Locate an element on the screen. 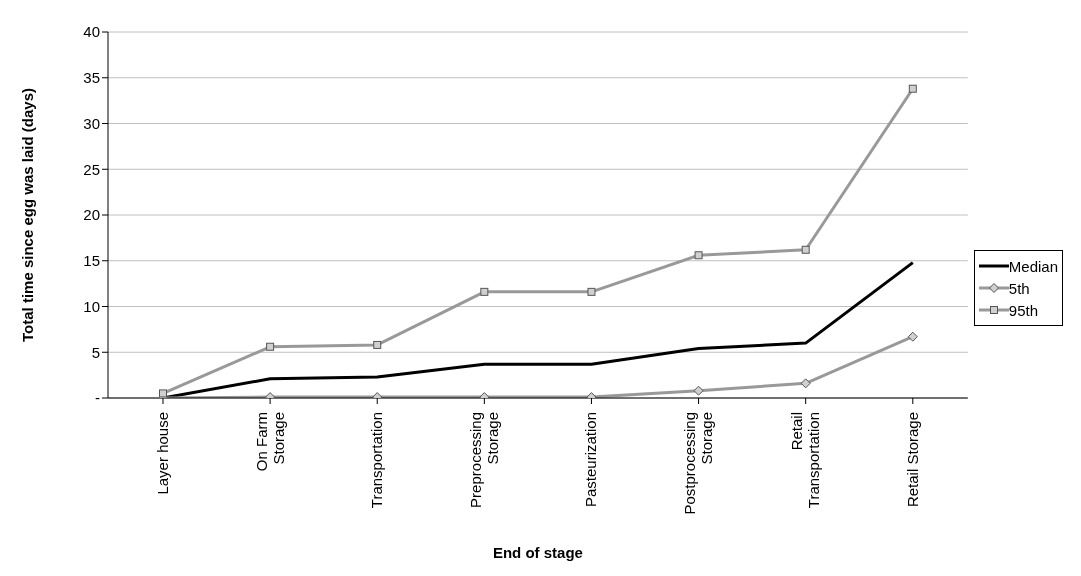 This screenshot has height=576, width=1081. y-tick-label: 15 is located at coordinates (91, 261).